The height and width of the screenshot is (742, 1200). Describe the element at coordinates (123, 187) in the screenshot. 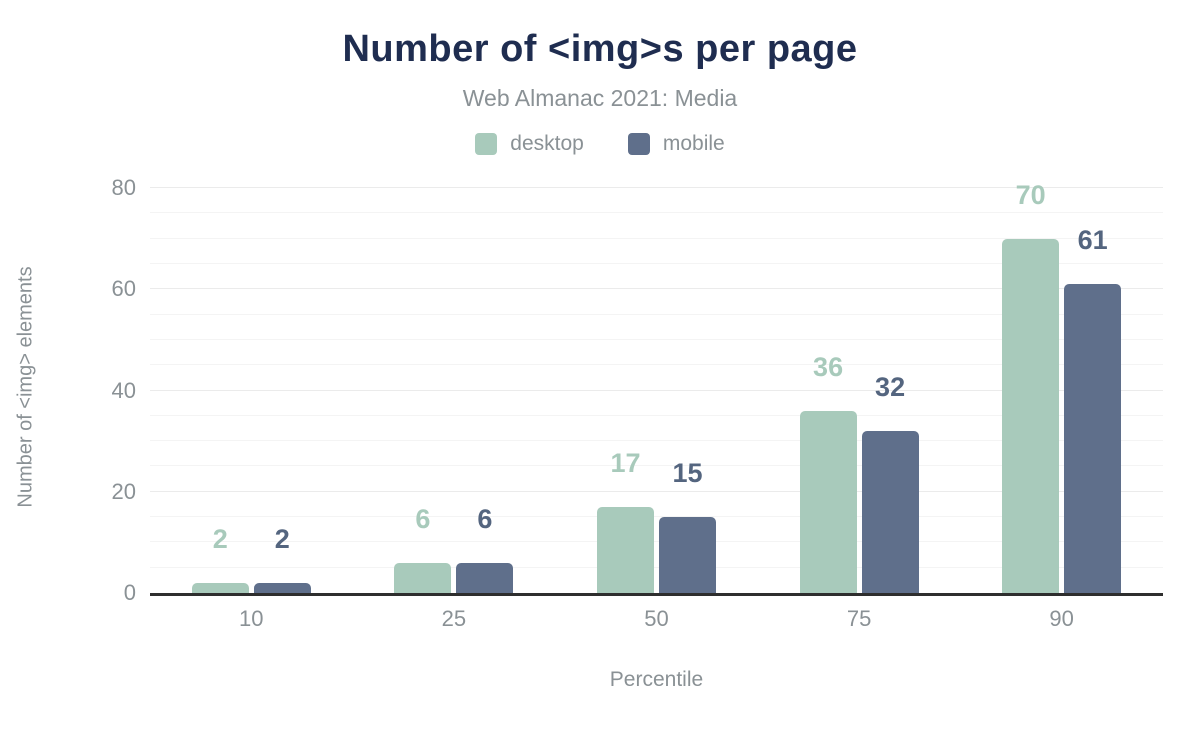

I see `y-tick-label-80: 80` at that location.